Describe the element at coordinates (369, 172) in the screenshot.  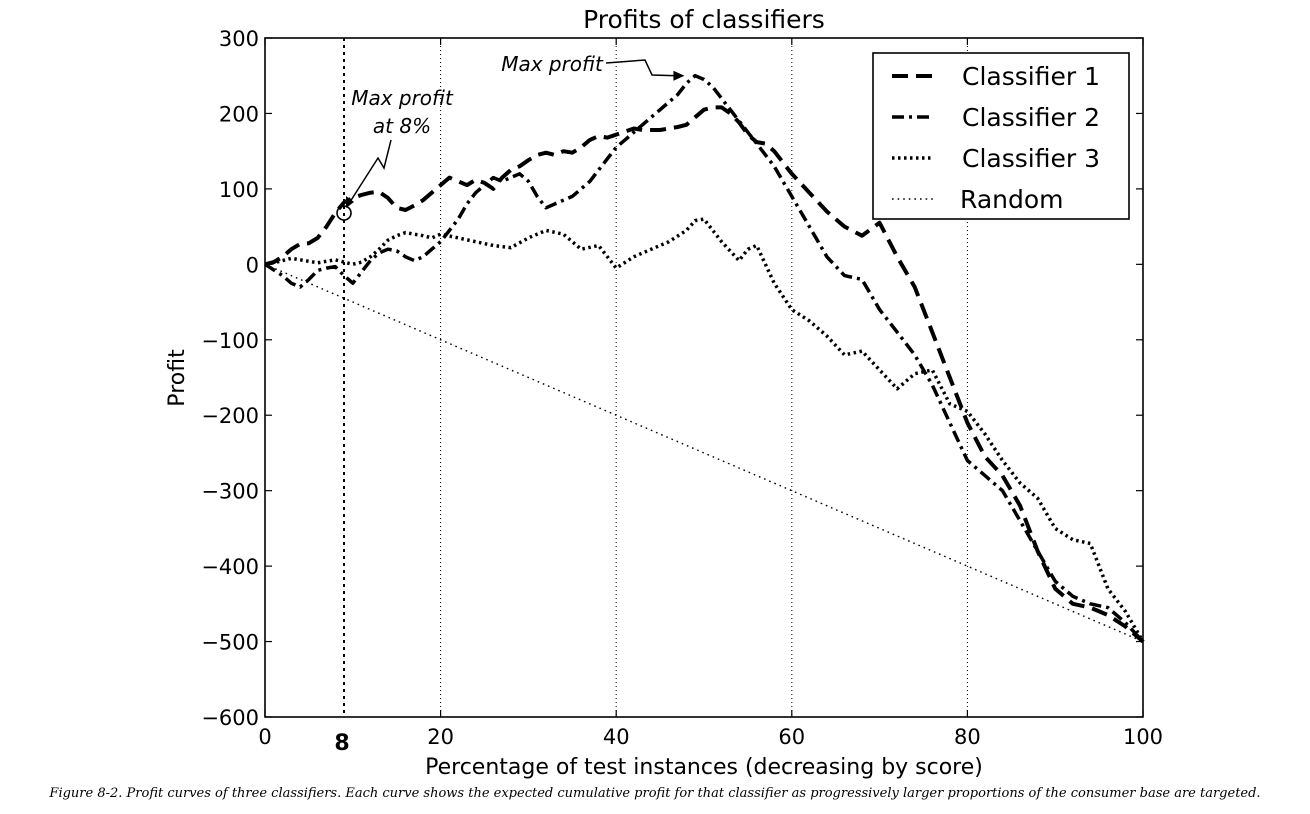
I see `annotation-8pct-arrow` at that location.